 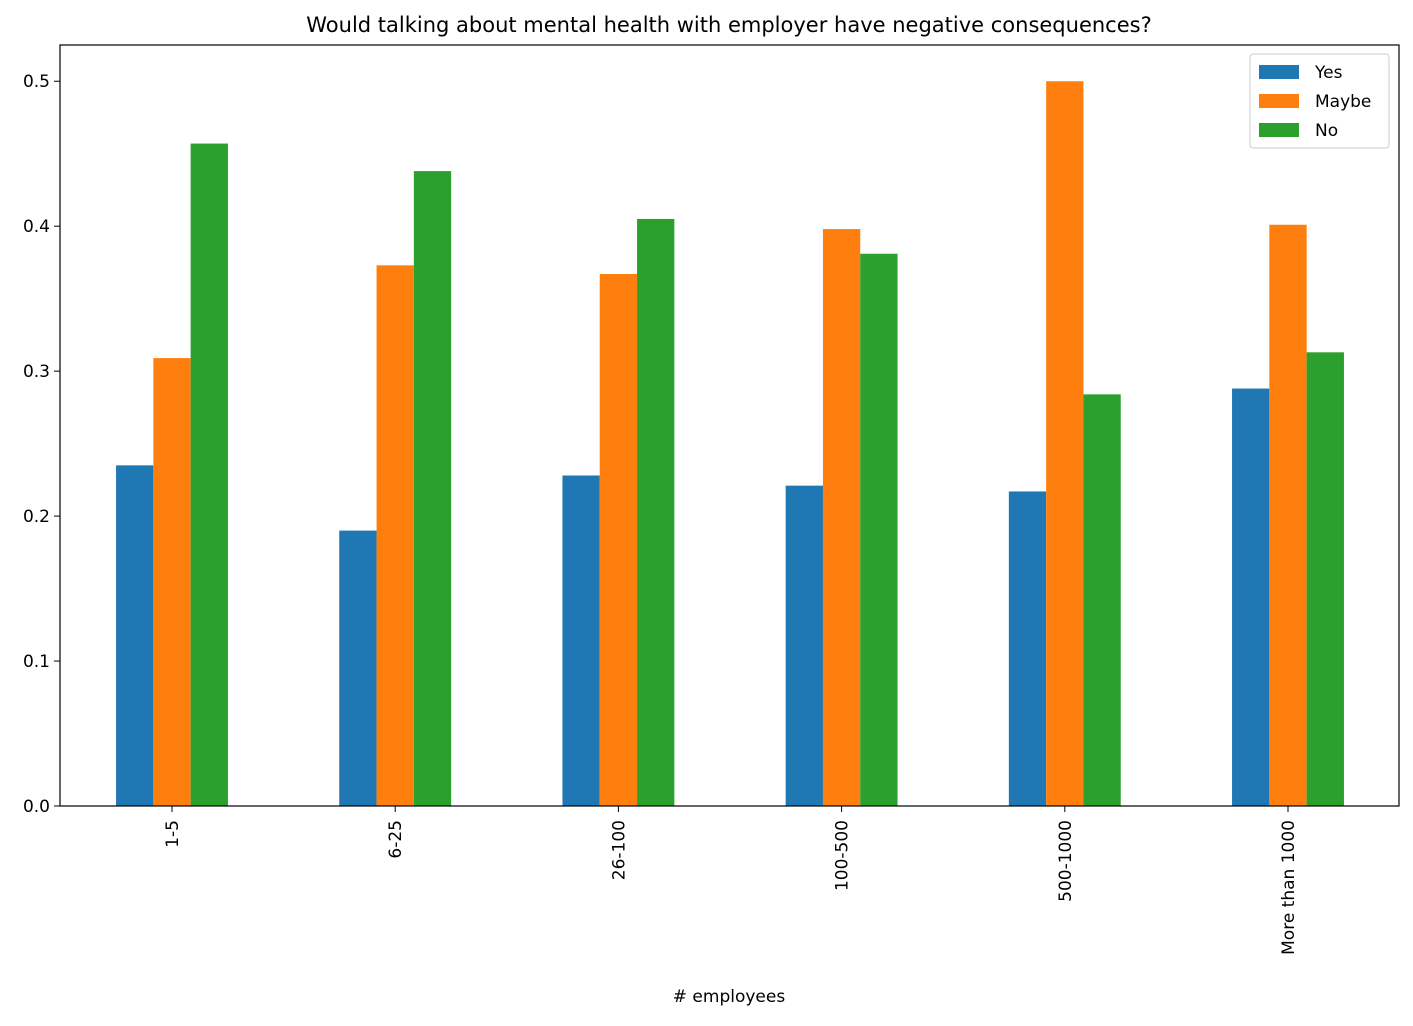 What do you see at coordinates (1279, 130) in the screenshot?
I see `legend-swatch-no` at bounding box center [1279, 130].